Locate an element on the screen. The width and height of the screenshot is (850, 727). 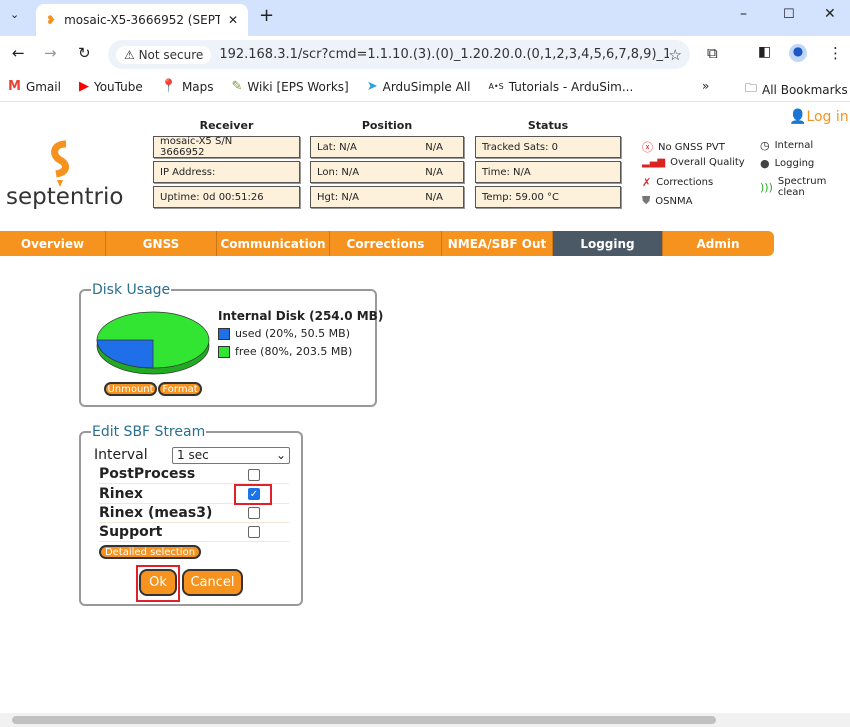
cancel-button: Cancel is located at coordinates (212, 582).